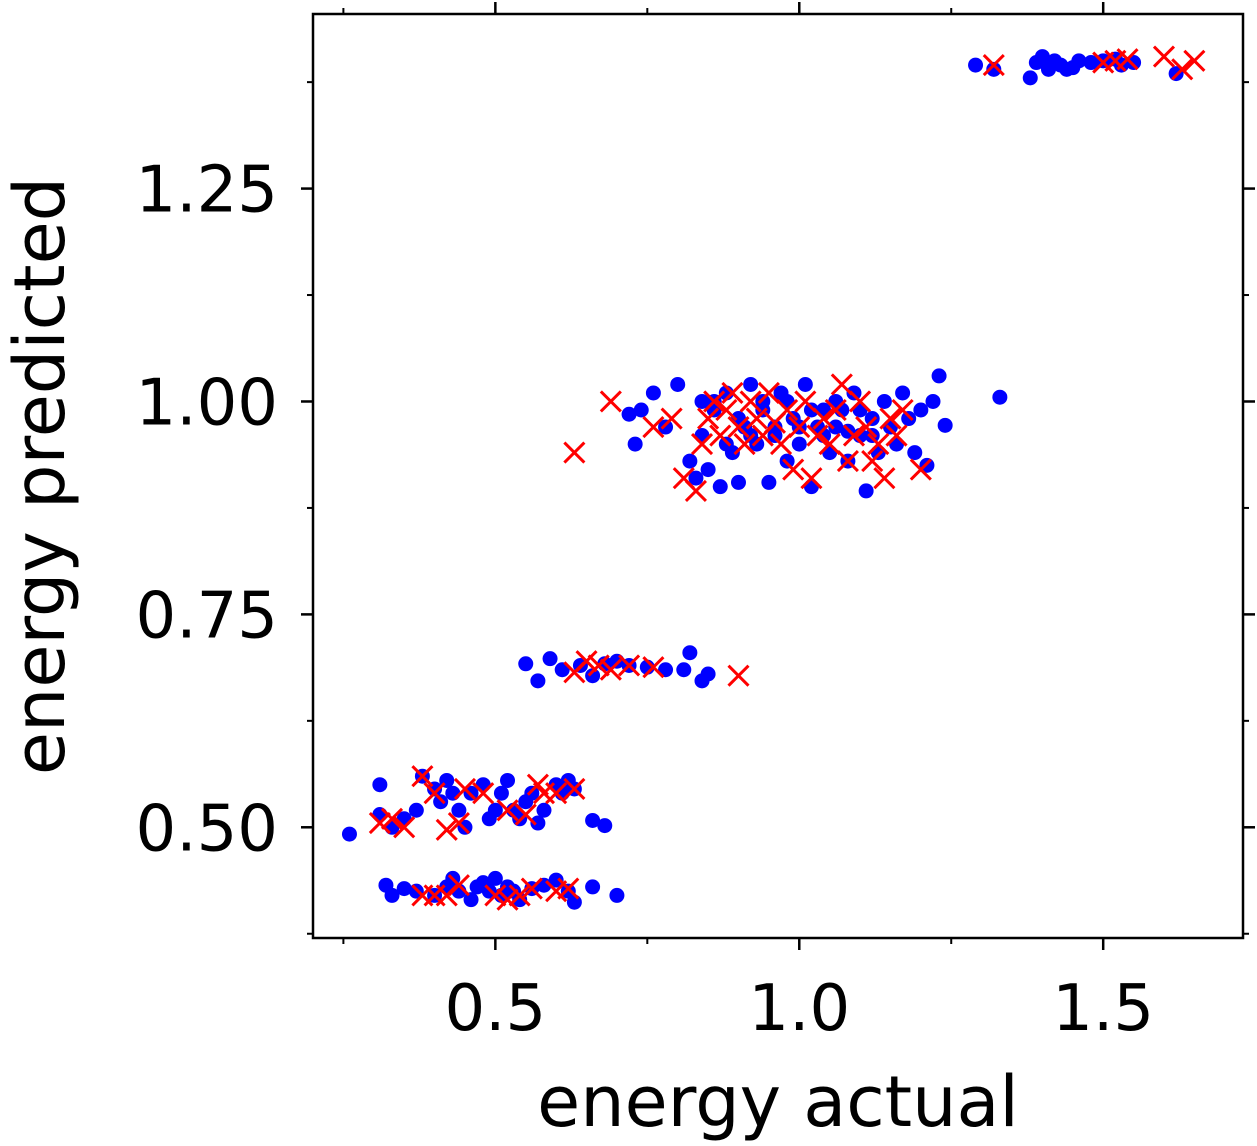 This screenshot has height=1146, width=1257. Describe the element at coordinates (778, 1102) in the screenshot. I see `x-axis-label: energy actual` at that location.